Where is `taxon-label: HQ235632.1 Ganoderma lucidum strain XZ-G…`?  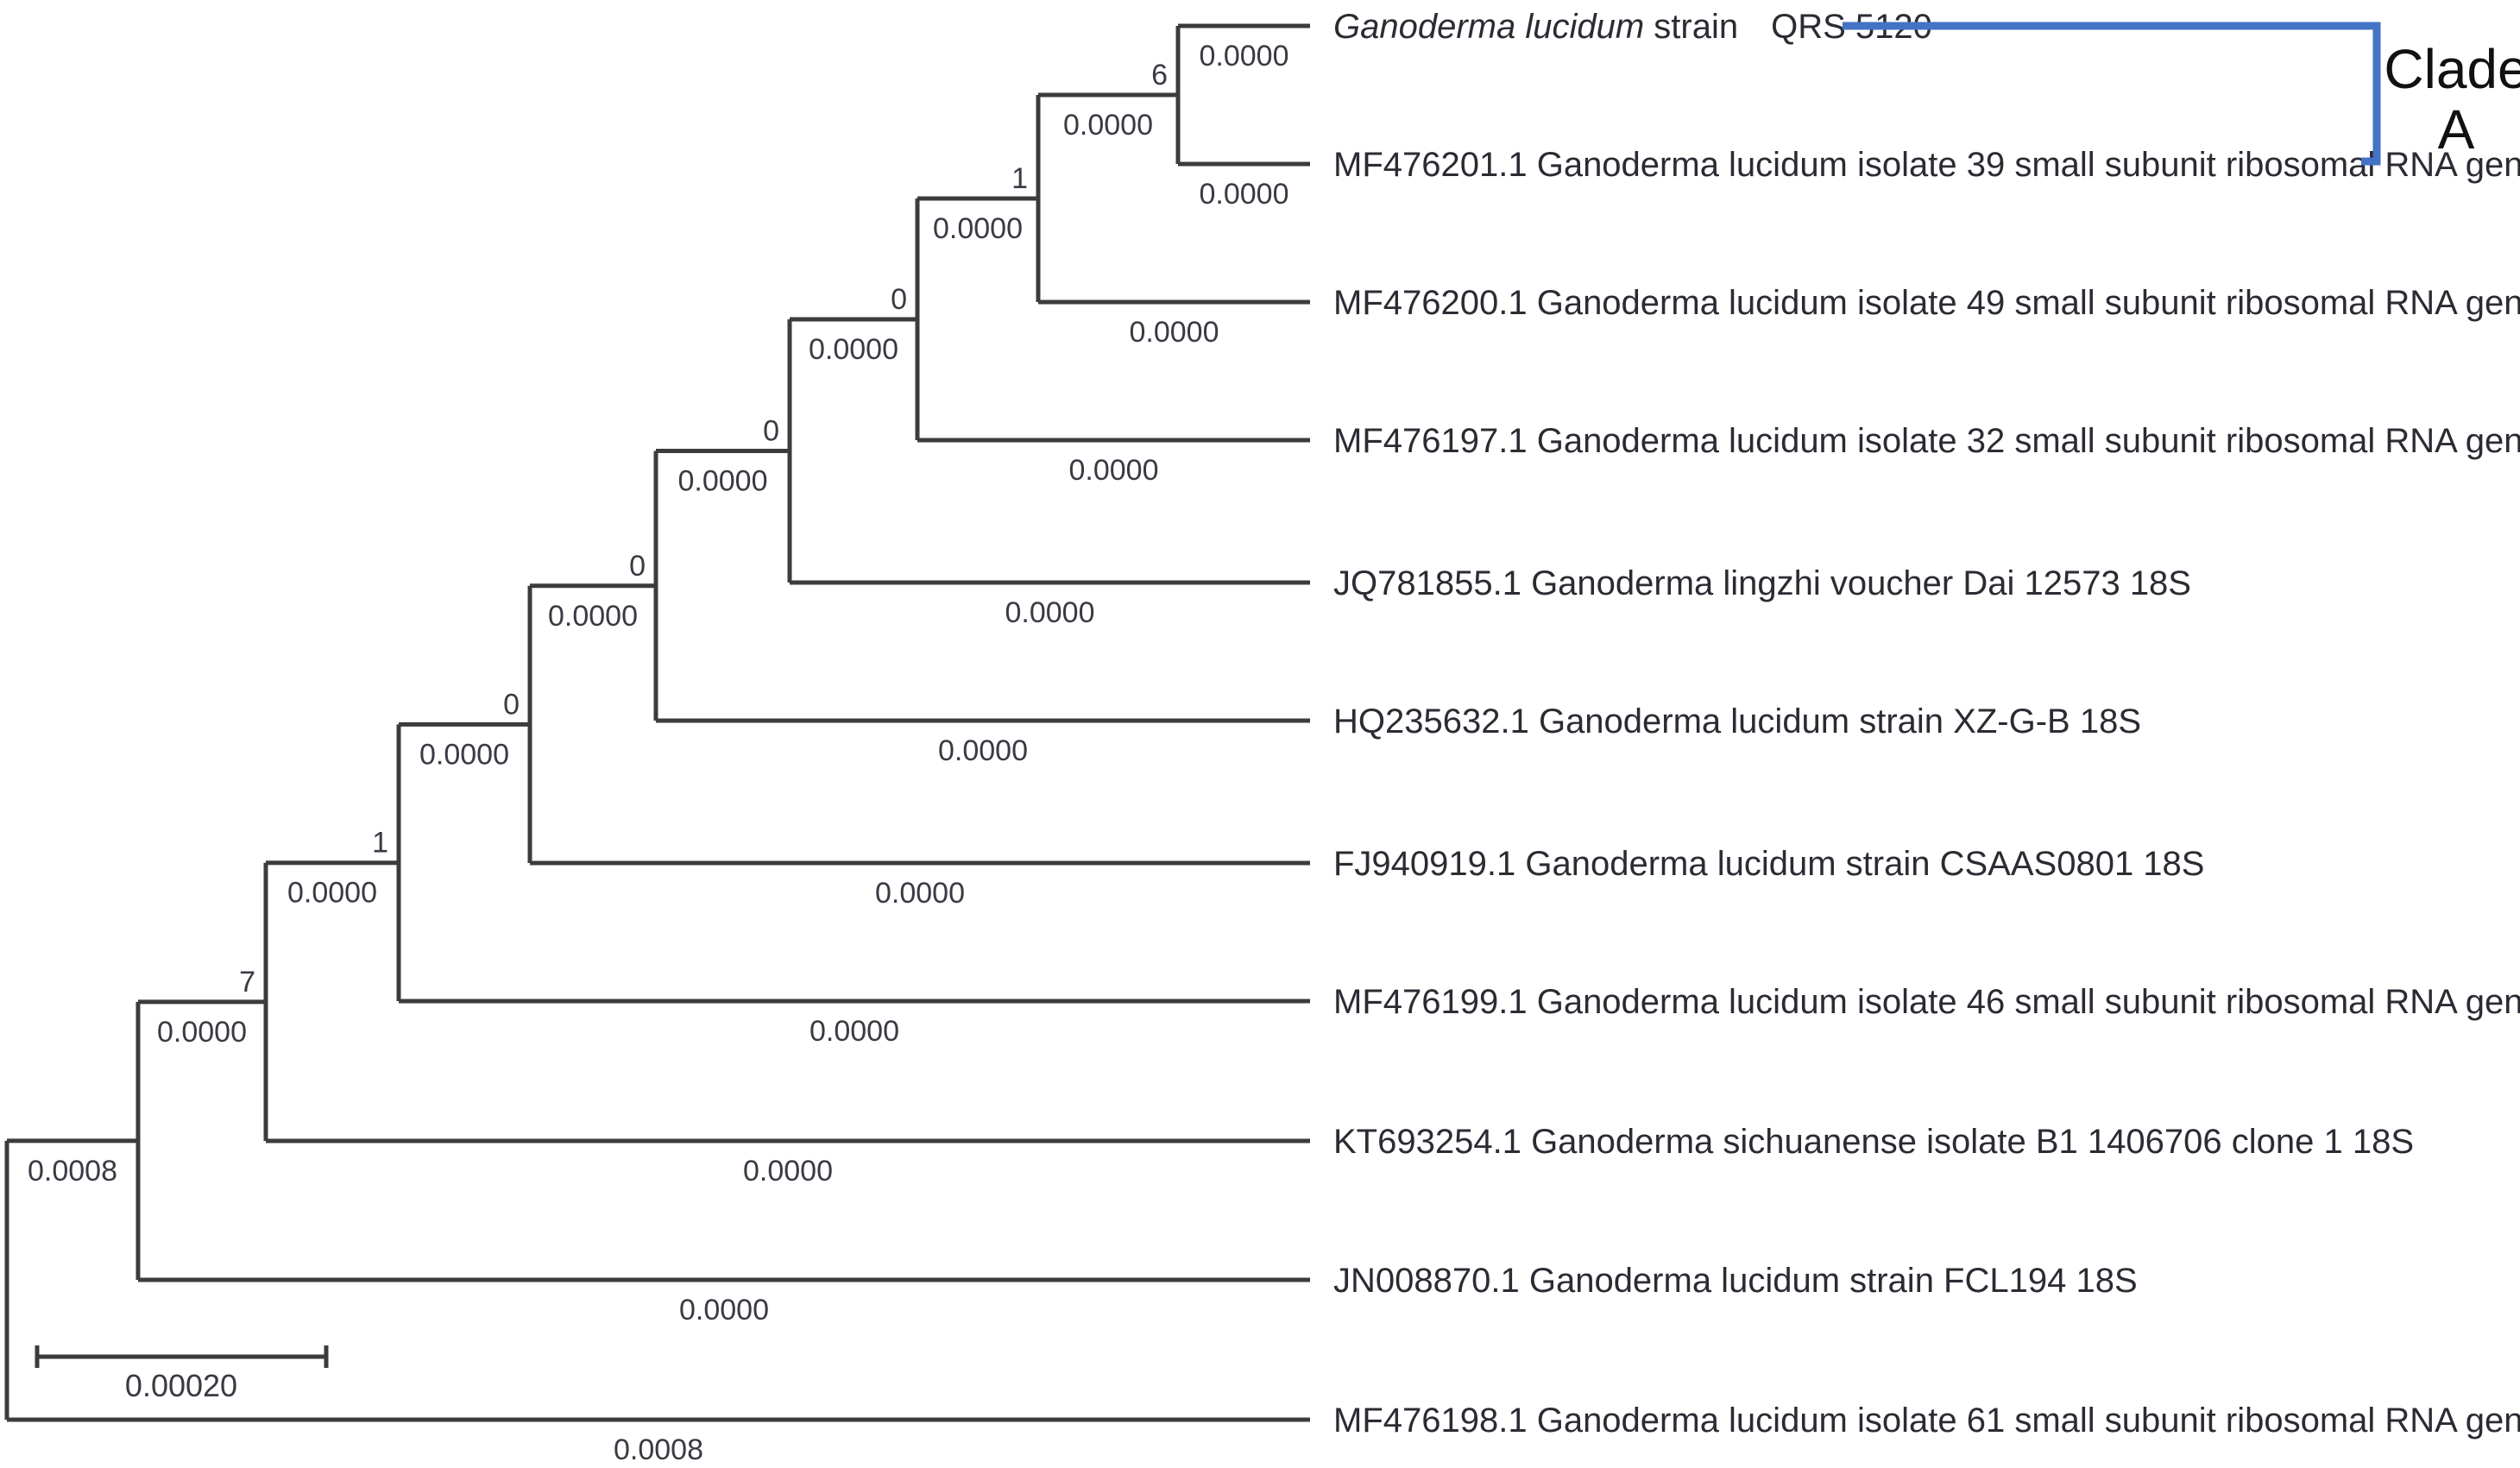 taxon-label: HQ235632.1 Ganoderma lucidum strain XZ-G… is located at coordinates (1737, 721).